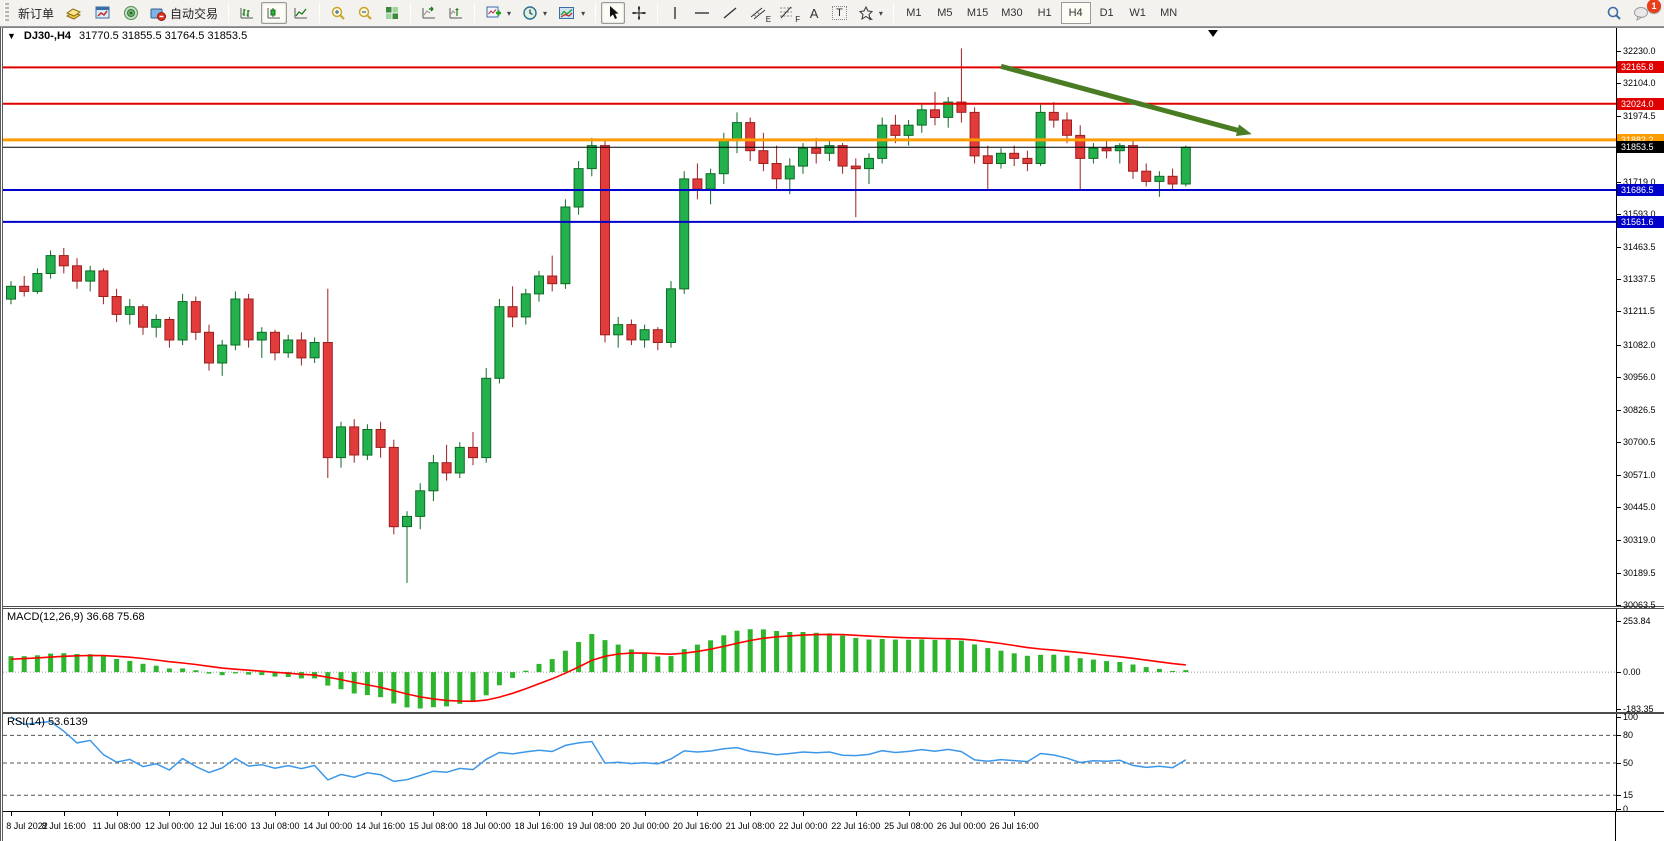  Describe the element at coordinates (301, 13) in the screenshot. I see `line-chart-mode-button` at that location.